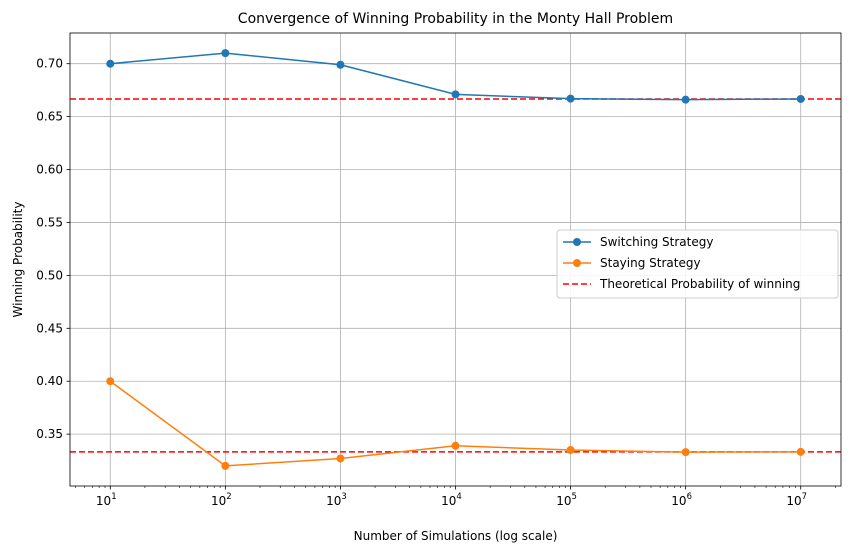 This screenshot has height=552, width=855. Describe the element at coordinates (106, 500) in the screenshot. I see `x-tick-label: 10¹` at that location.